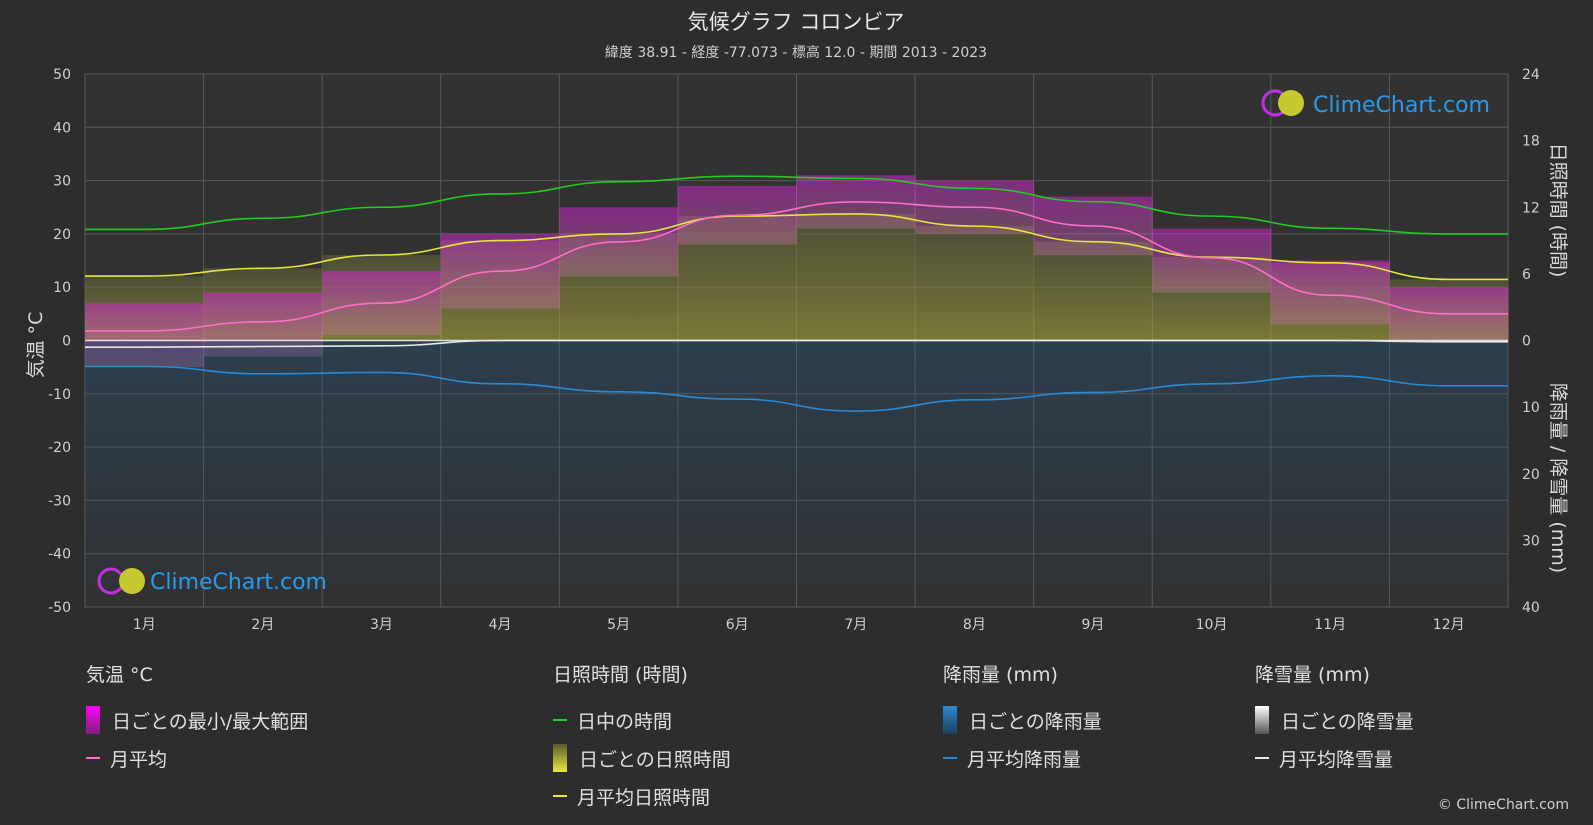 This screenshot has width=1593, height=825. Describe the element at coordinates (36, 345) in the screenshot. I see `left-axis-label: 気温 °C` at that location.